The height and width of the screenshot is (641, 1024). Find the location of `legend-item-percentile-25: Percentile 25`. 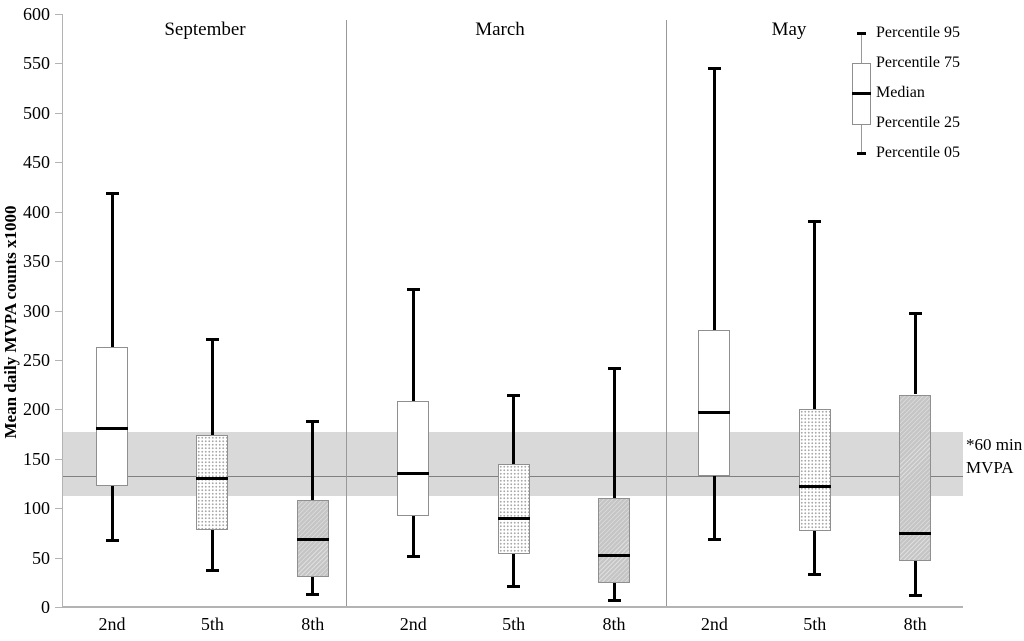

legend-item-percentile-25: Percentile 25 is located at coordinates (918, 123).